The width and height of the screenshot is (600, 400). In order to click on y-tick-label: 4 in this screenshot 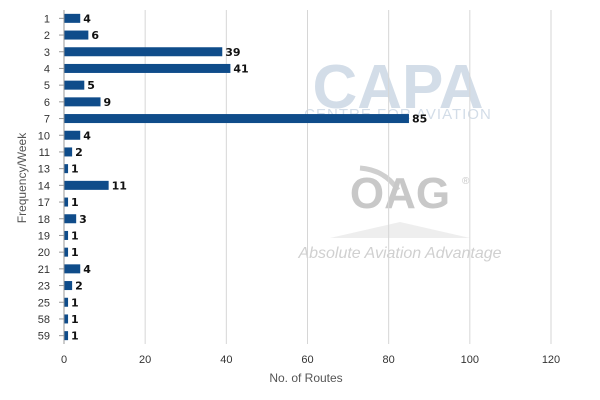, I will do `click(47, 69)`.